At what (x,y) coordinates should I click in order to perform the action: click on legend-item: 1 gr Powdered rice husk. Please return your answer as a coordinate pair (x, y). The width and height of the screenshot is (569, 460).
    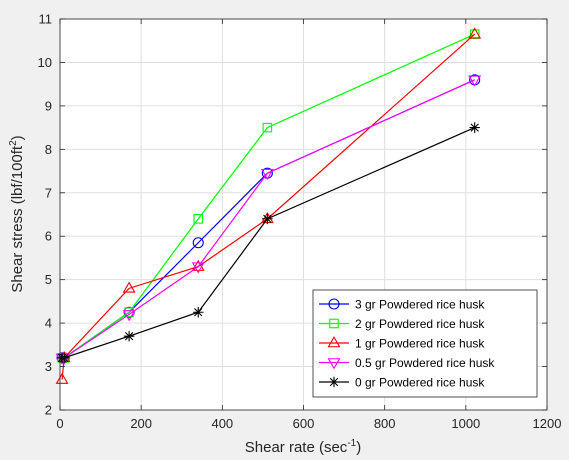
    Looking at the image, I should click on (402, 343).